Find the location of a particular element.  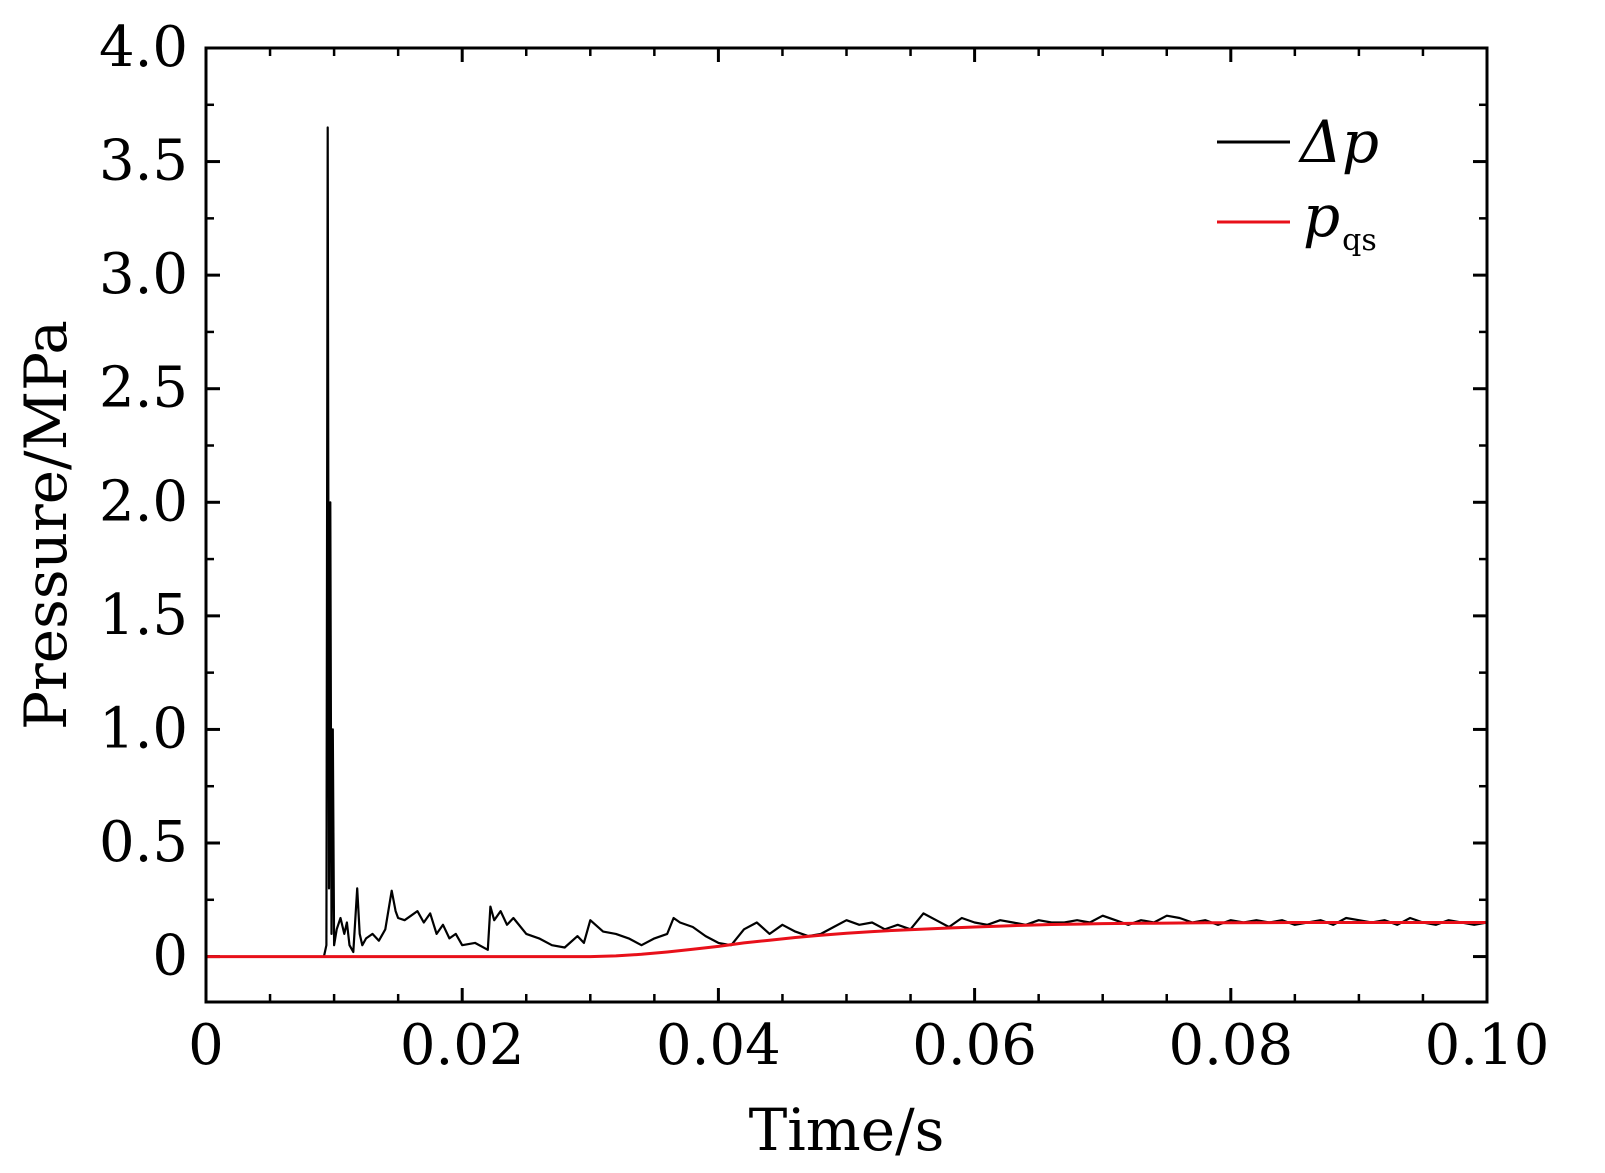

legend-label-delta-p: Δp is located at coordinates (1338, 142).